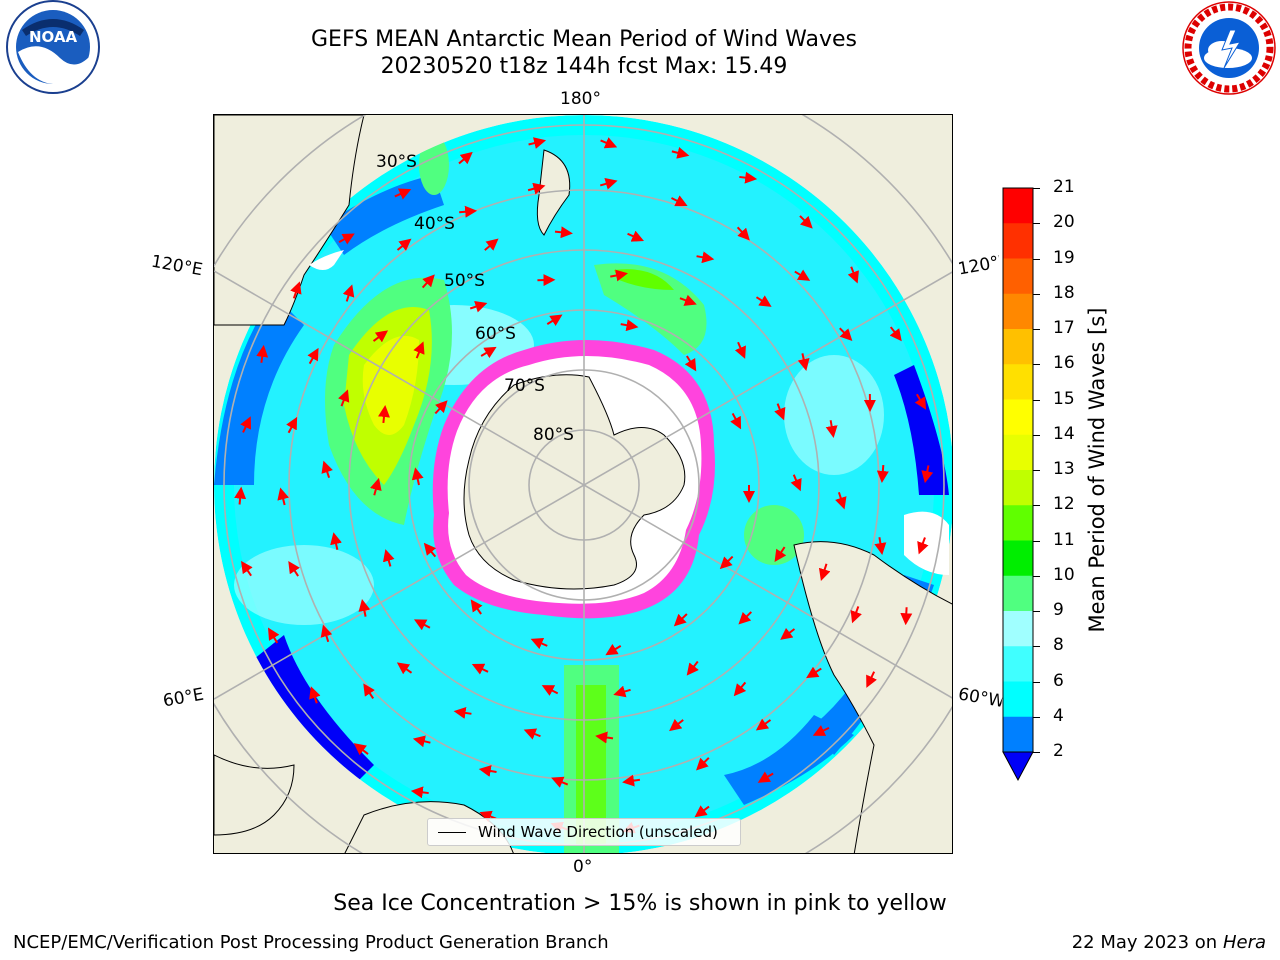 This screenshot has width=1280, height=960. I want to click on colorbar-tick-label: 6, so click(1058, 680).